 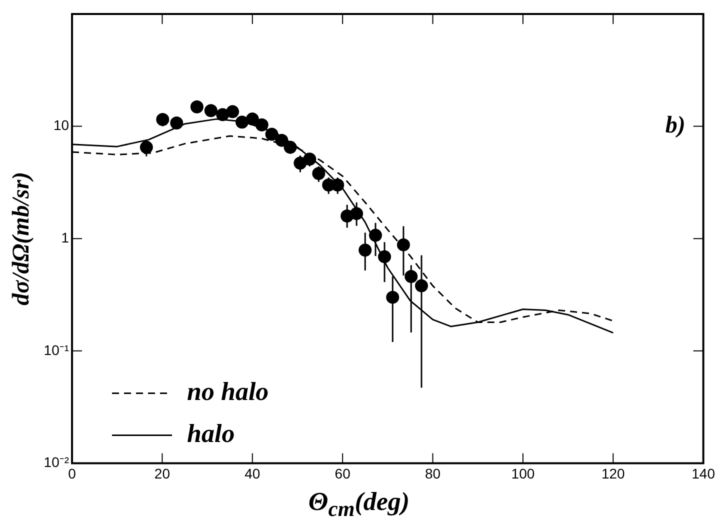 I want to click on legend-label: no halo, so click(x=228, y=391).